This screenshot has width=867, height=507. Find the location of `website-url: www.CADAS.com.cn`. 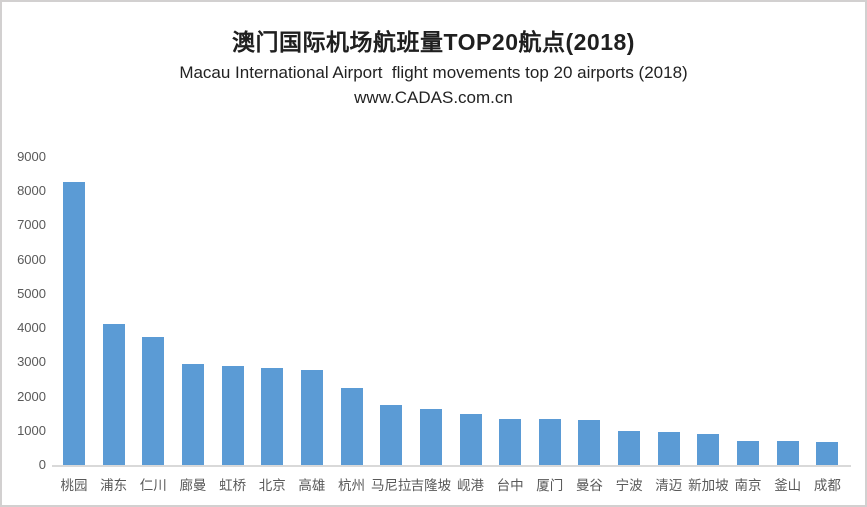

website-url: www.CADAS.com.cn is located at coordinates (433, 97).